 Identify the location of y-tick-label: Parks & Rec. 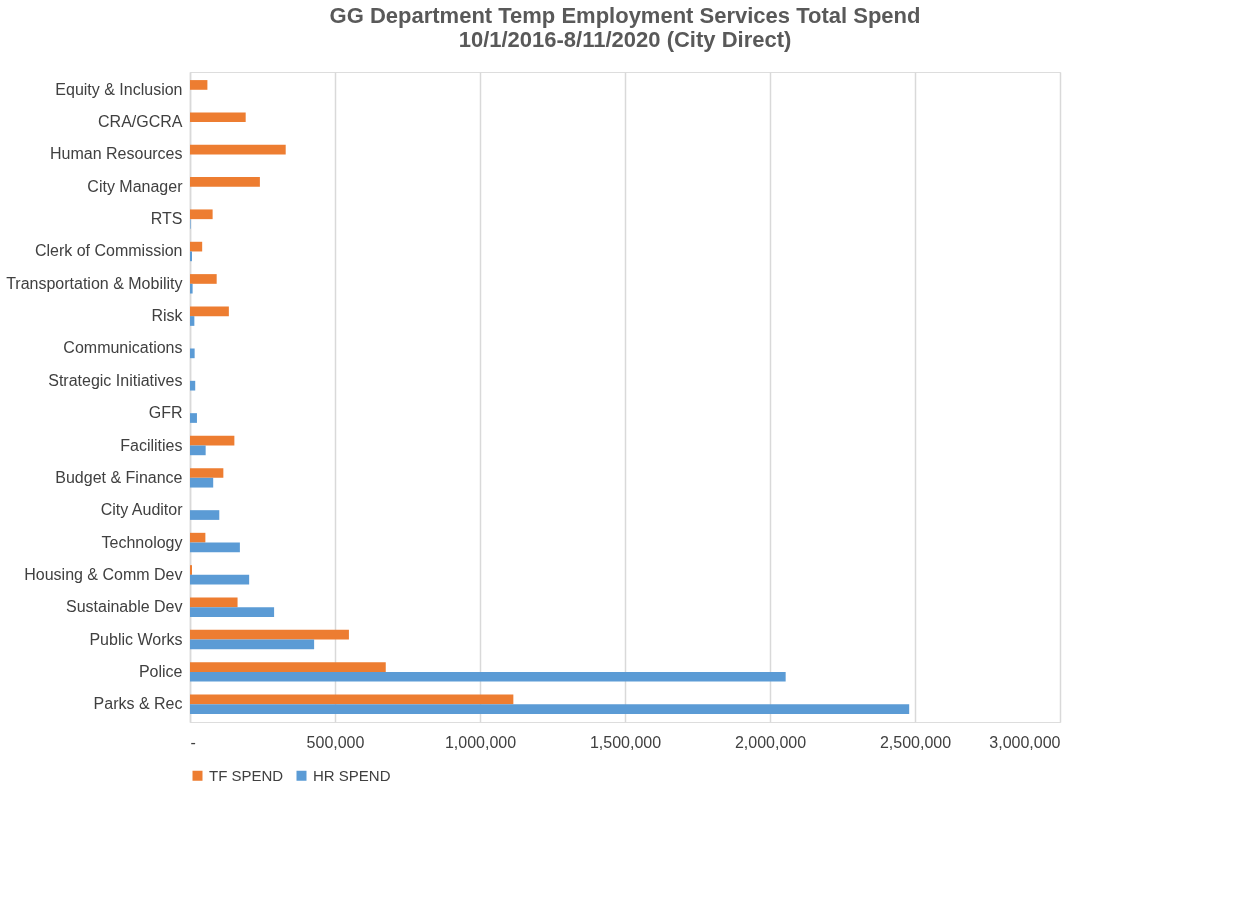
(138, 704).